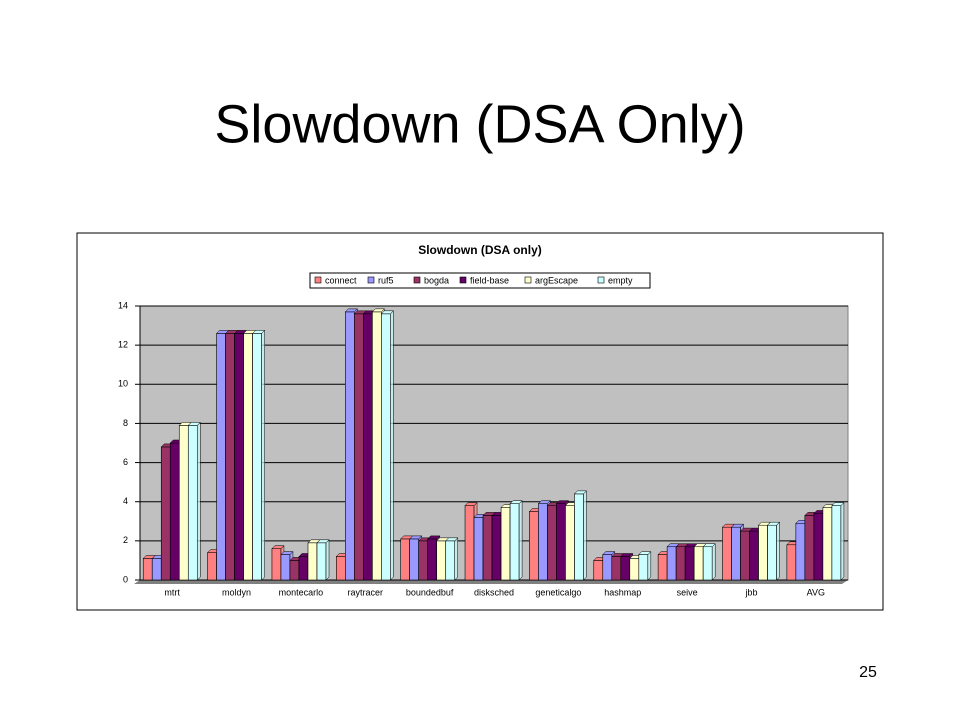 Image resolution: width=960 pixels, height=720 pixels. Describe the element at coordinates (491, 582) in the screenshot. I see `floor` at that location.